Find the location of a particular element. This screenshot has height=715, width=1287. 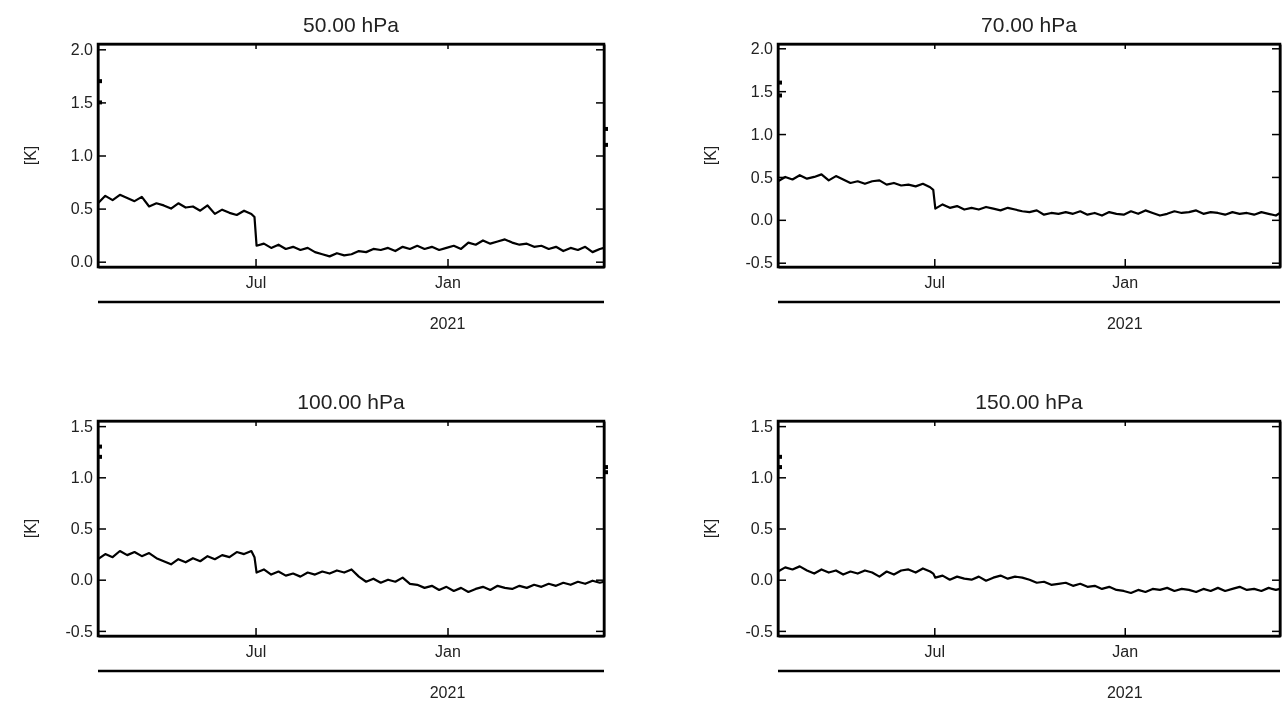

chart-title: 70.00 hPa is located at coordinates (1029, 24).